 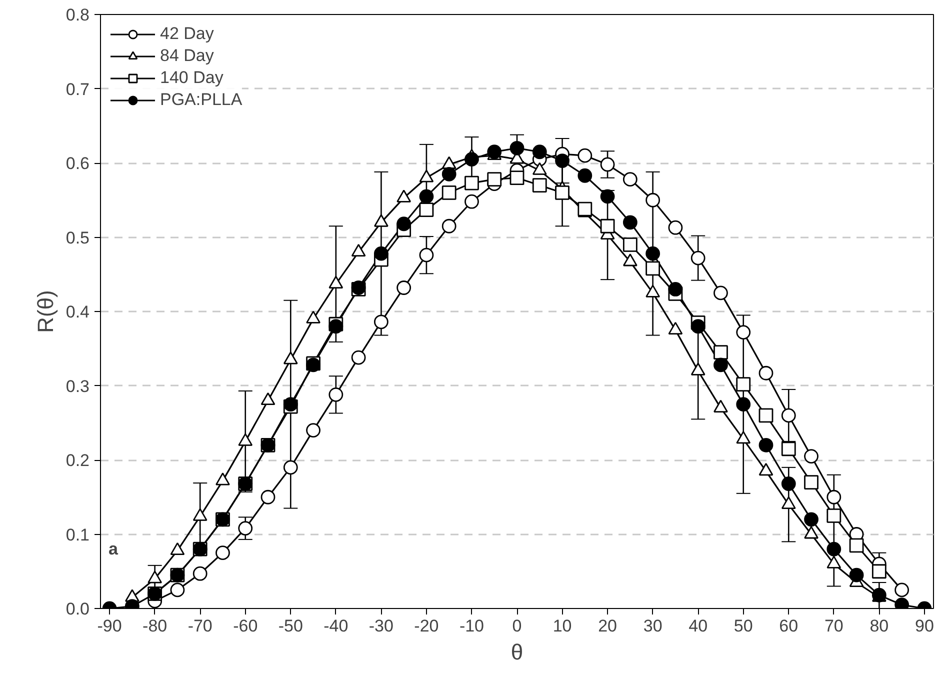 I want to click on x-tick-label: 30, so click(x=652, y=626).